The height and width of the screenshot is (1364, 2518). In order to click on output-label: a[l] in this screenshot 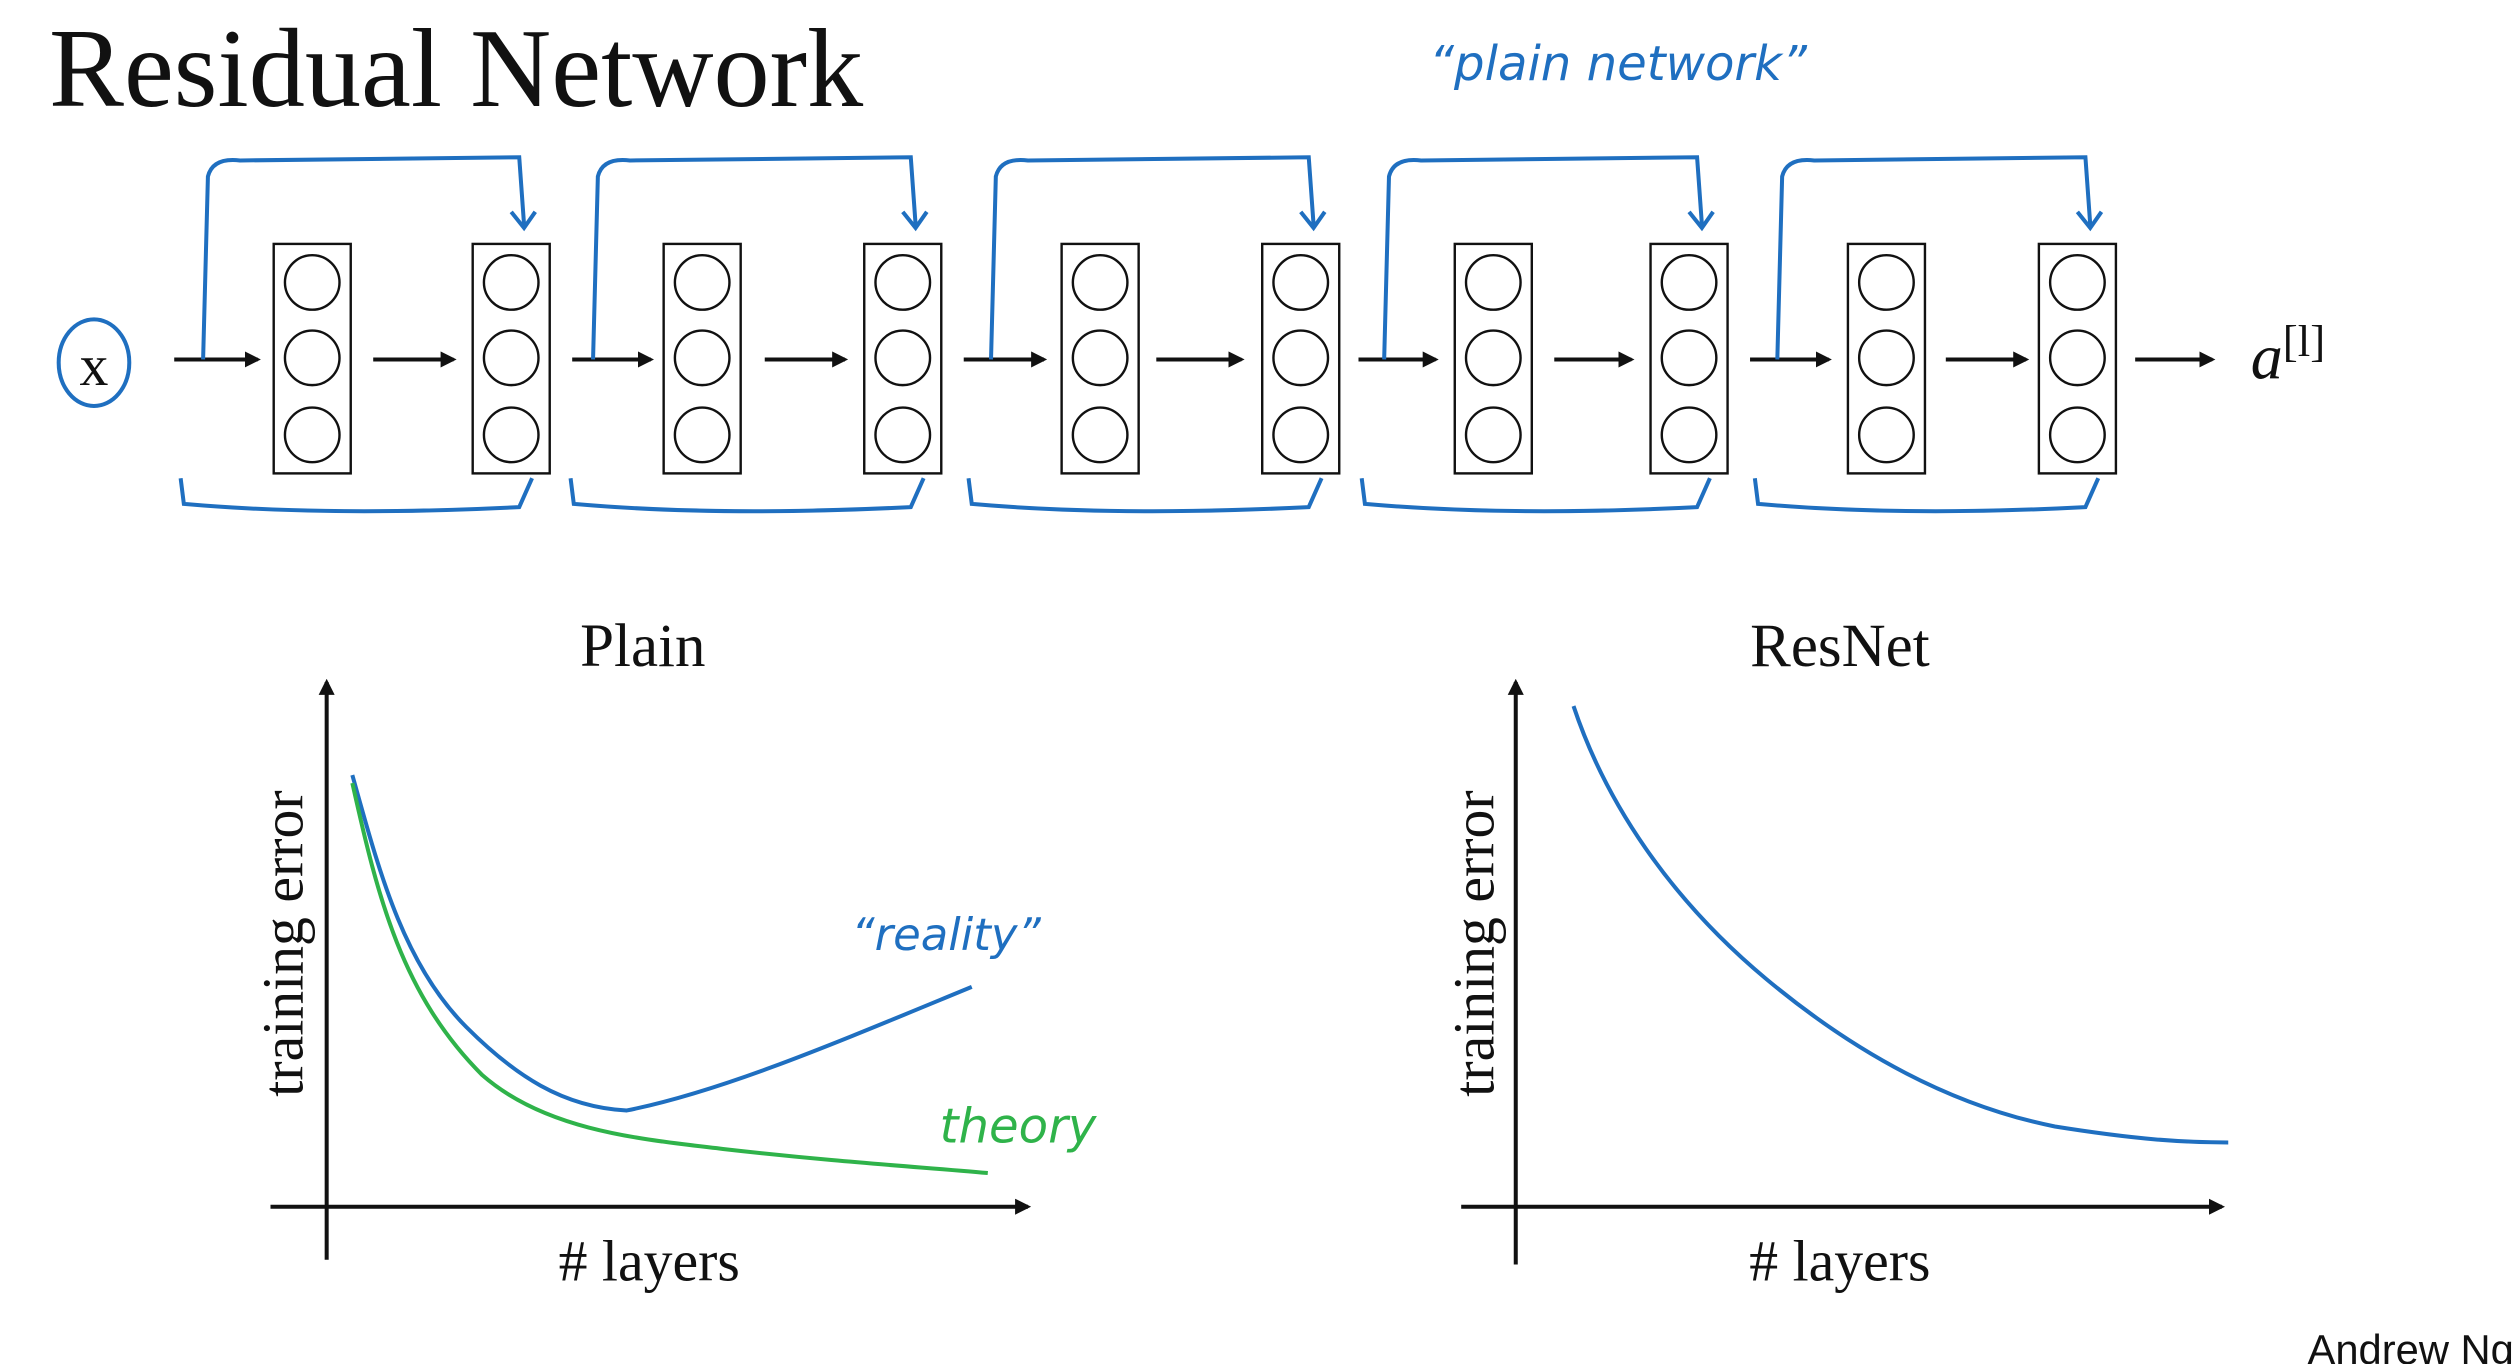, I will do `click(2288, 354)`.